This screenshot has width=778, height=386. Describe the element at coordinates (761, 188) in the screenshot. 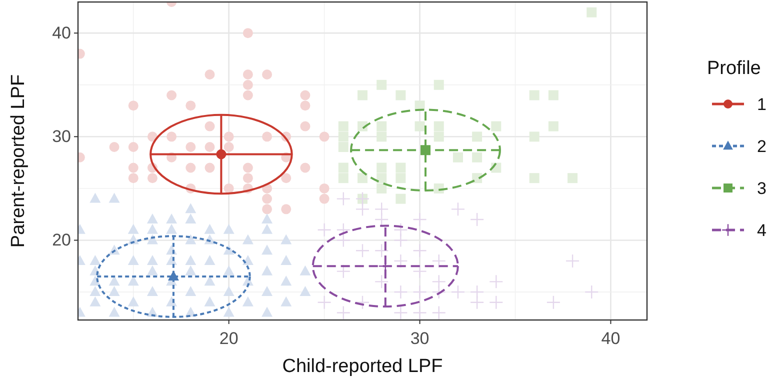

I see `legend-label: 3` at that location.